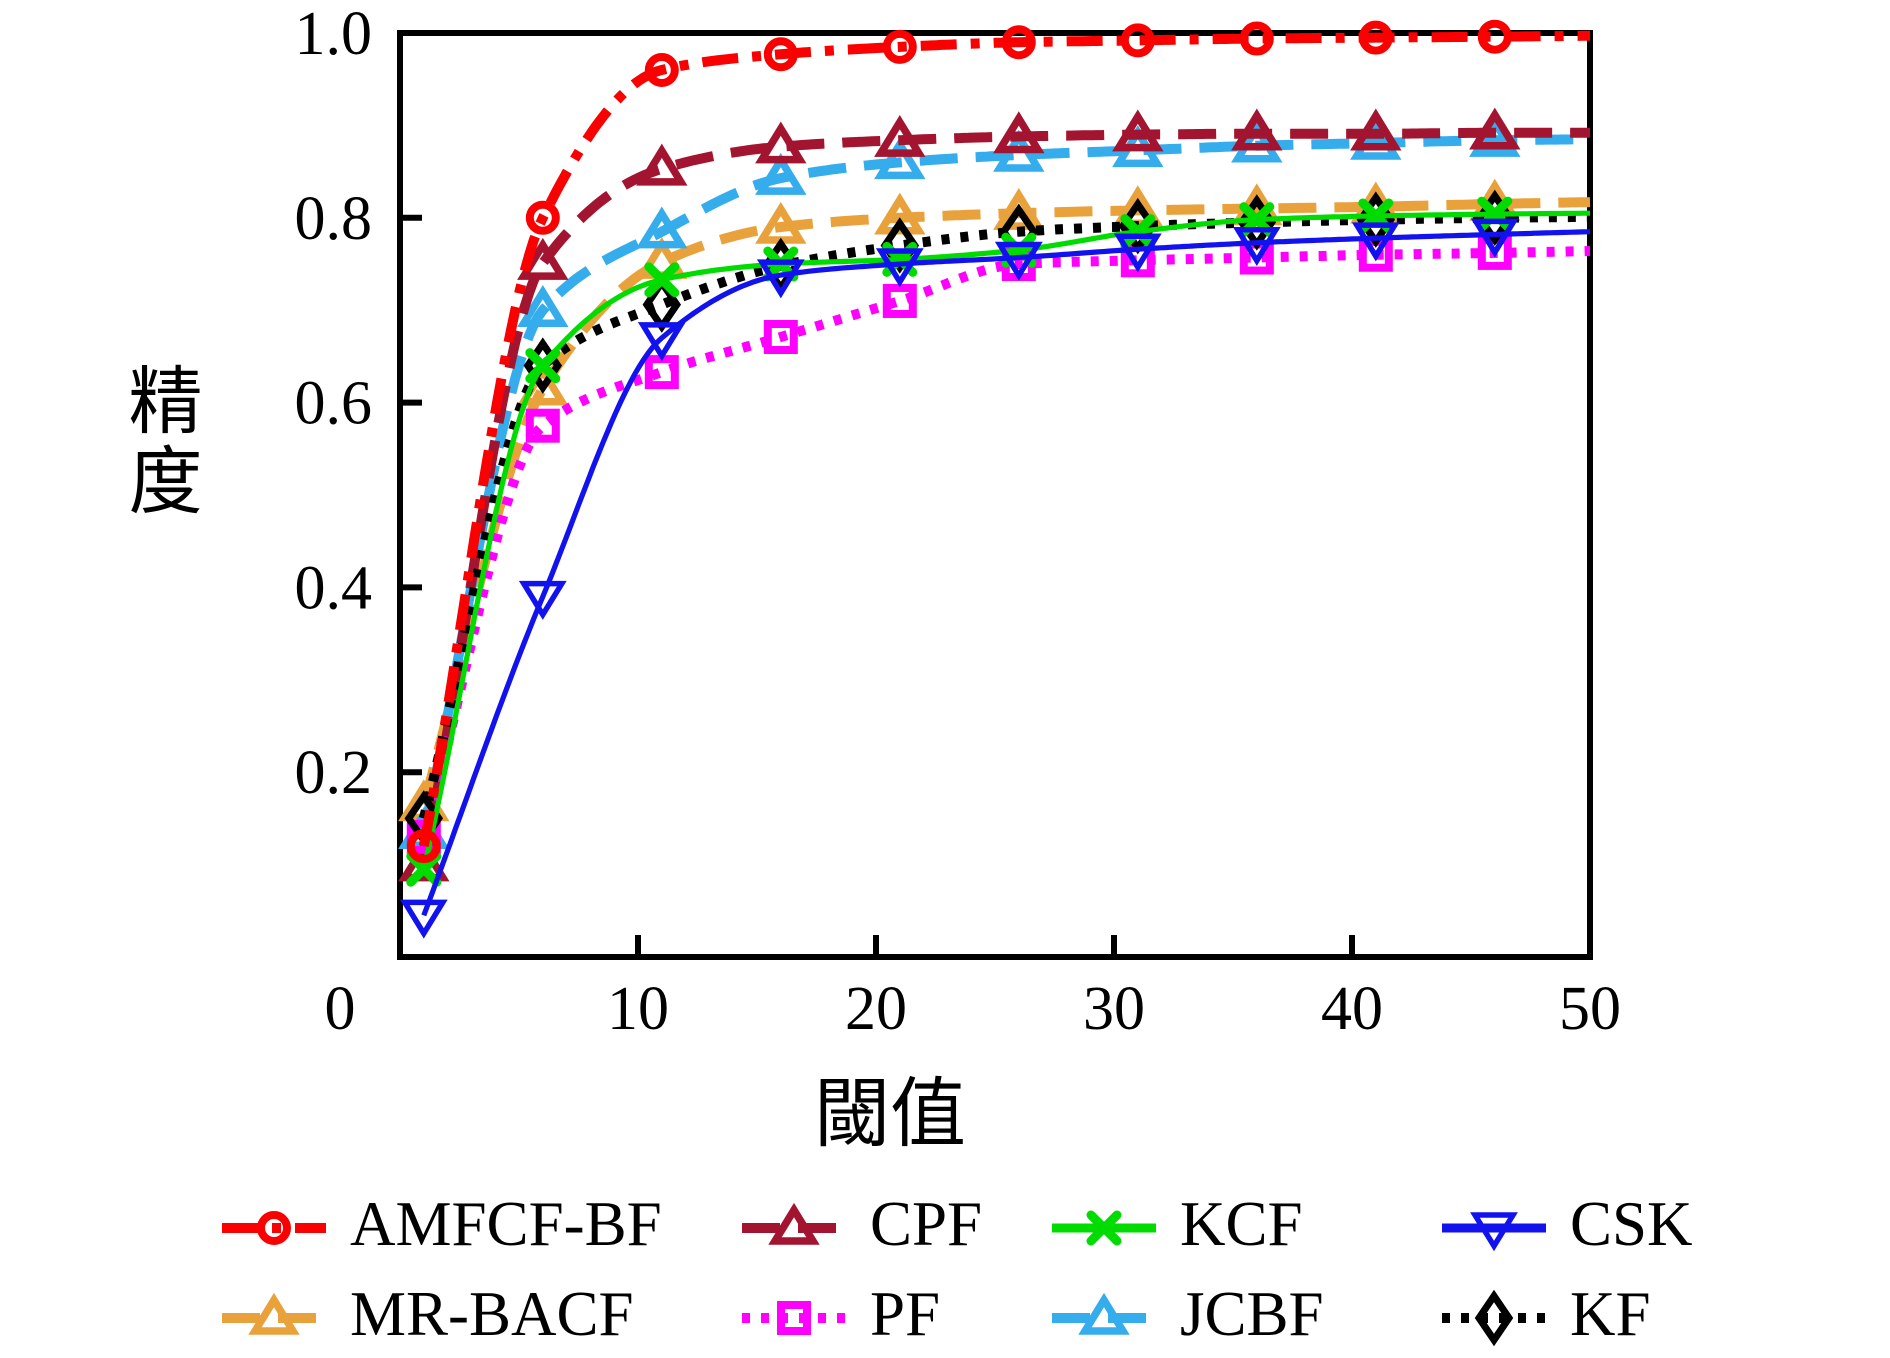 This screenshot has height=1358, width=1890. What do you see at coordinates (340, 1009) in the screenshot?
I see `x-tick-label: 0` at bounding box center [340, 1009].